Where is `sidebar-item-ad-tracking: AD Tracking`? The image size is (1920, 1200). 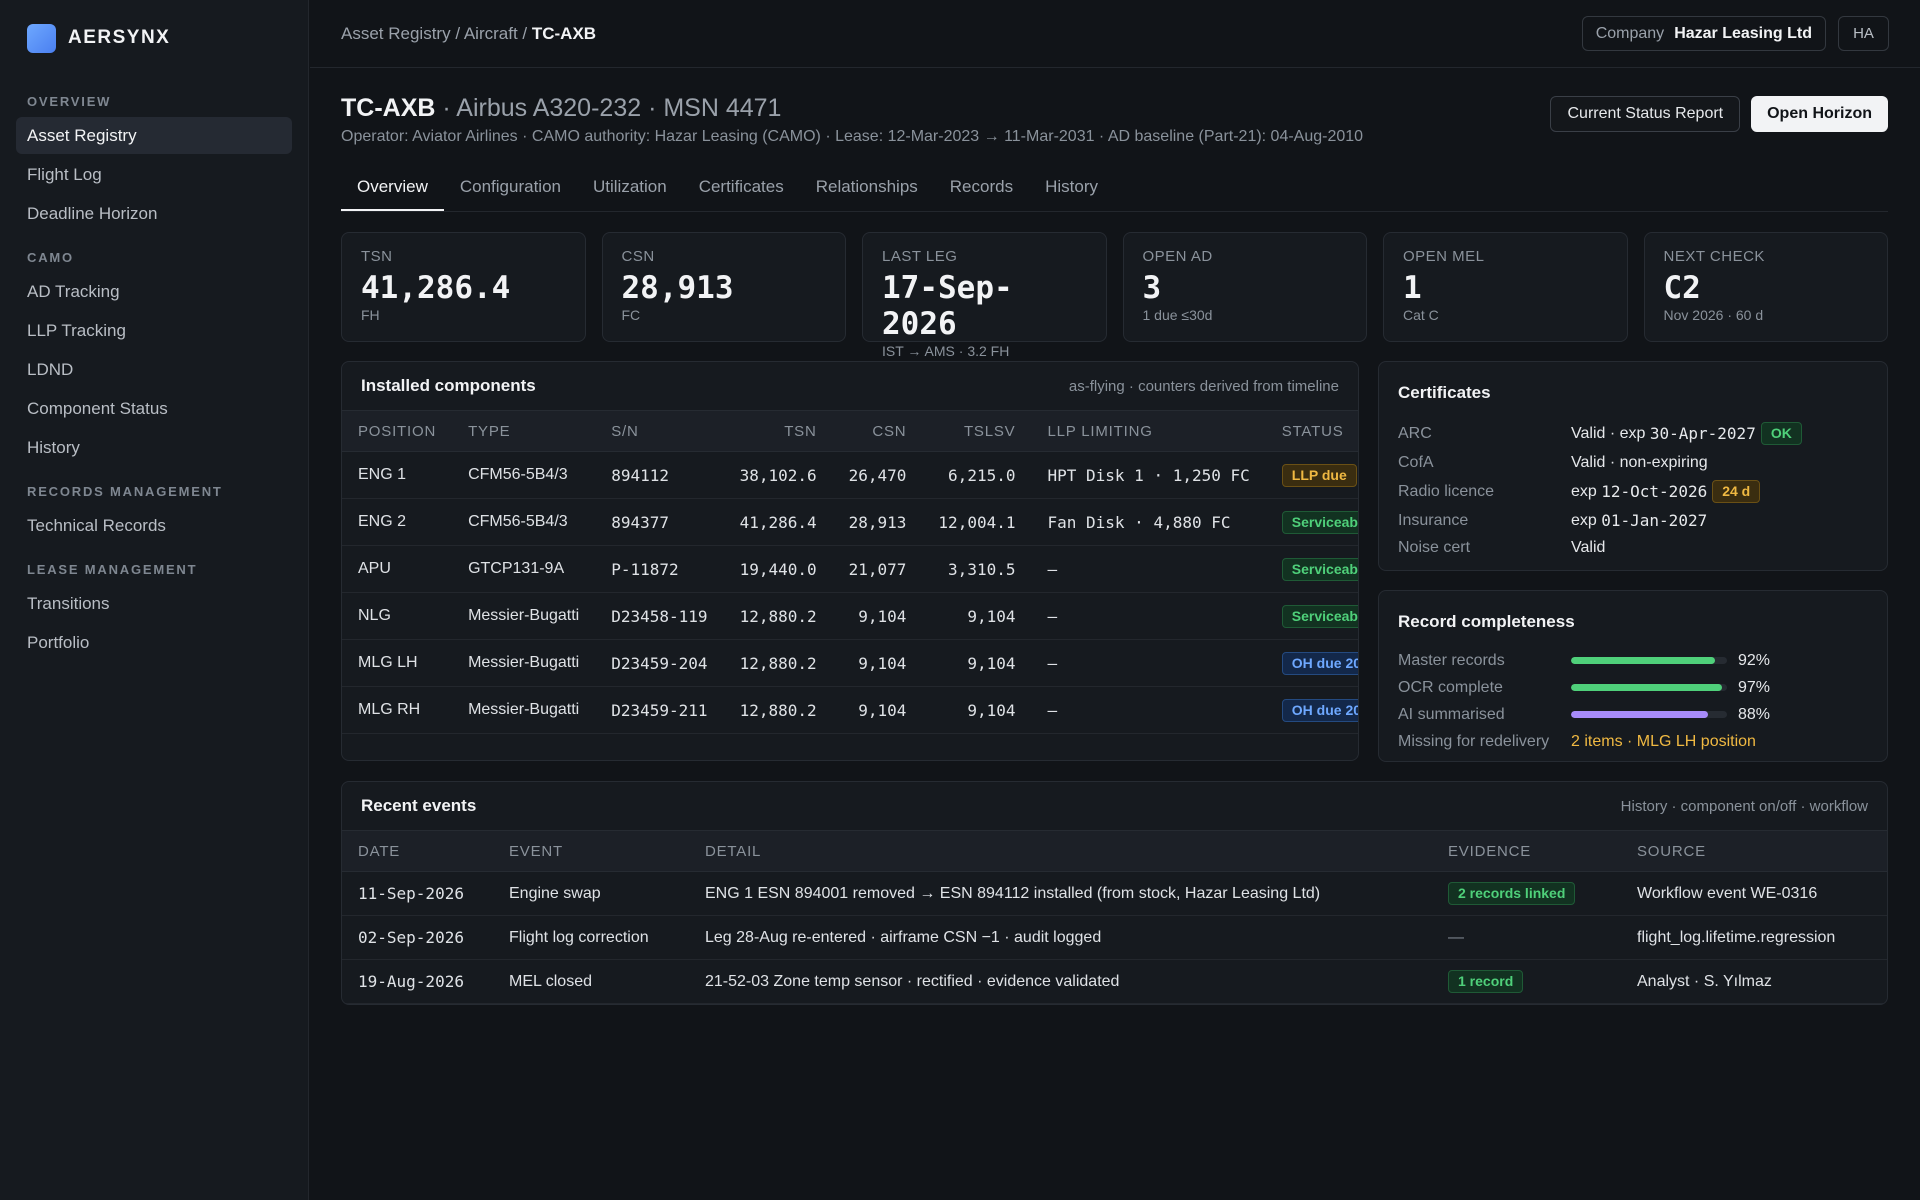
sidebar-item-ad-tracking: AD Tracking is located at coordinates (73, 291).